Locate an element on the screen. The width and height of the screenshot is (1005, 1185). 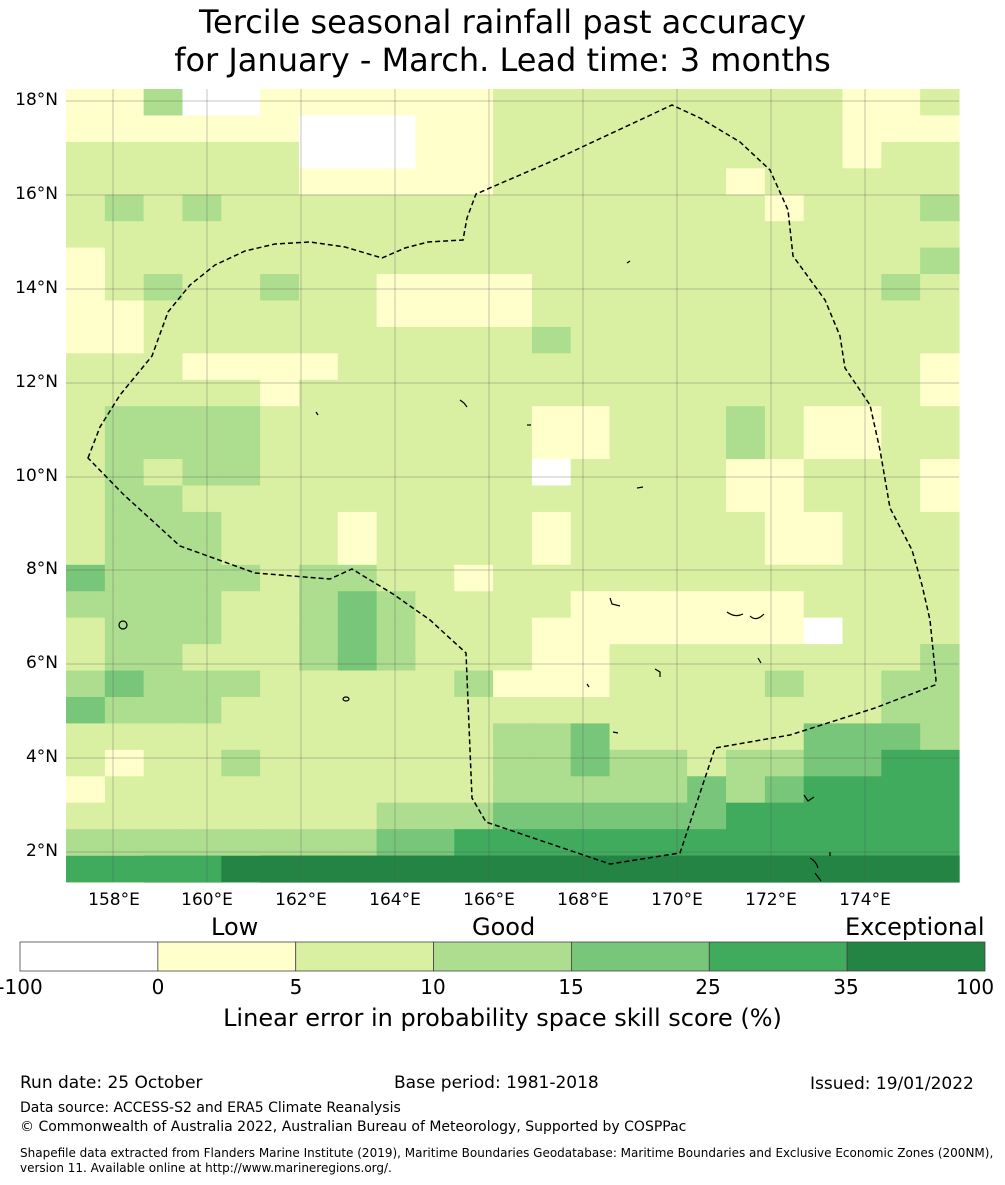
lat-label-4n: 4°N is located at coordinates (41, 757).